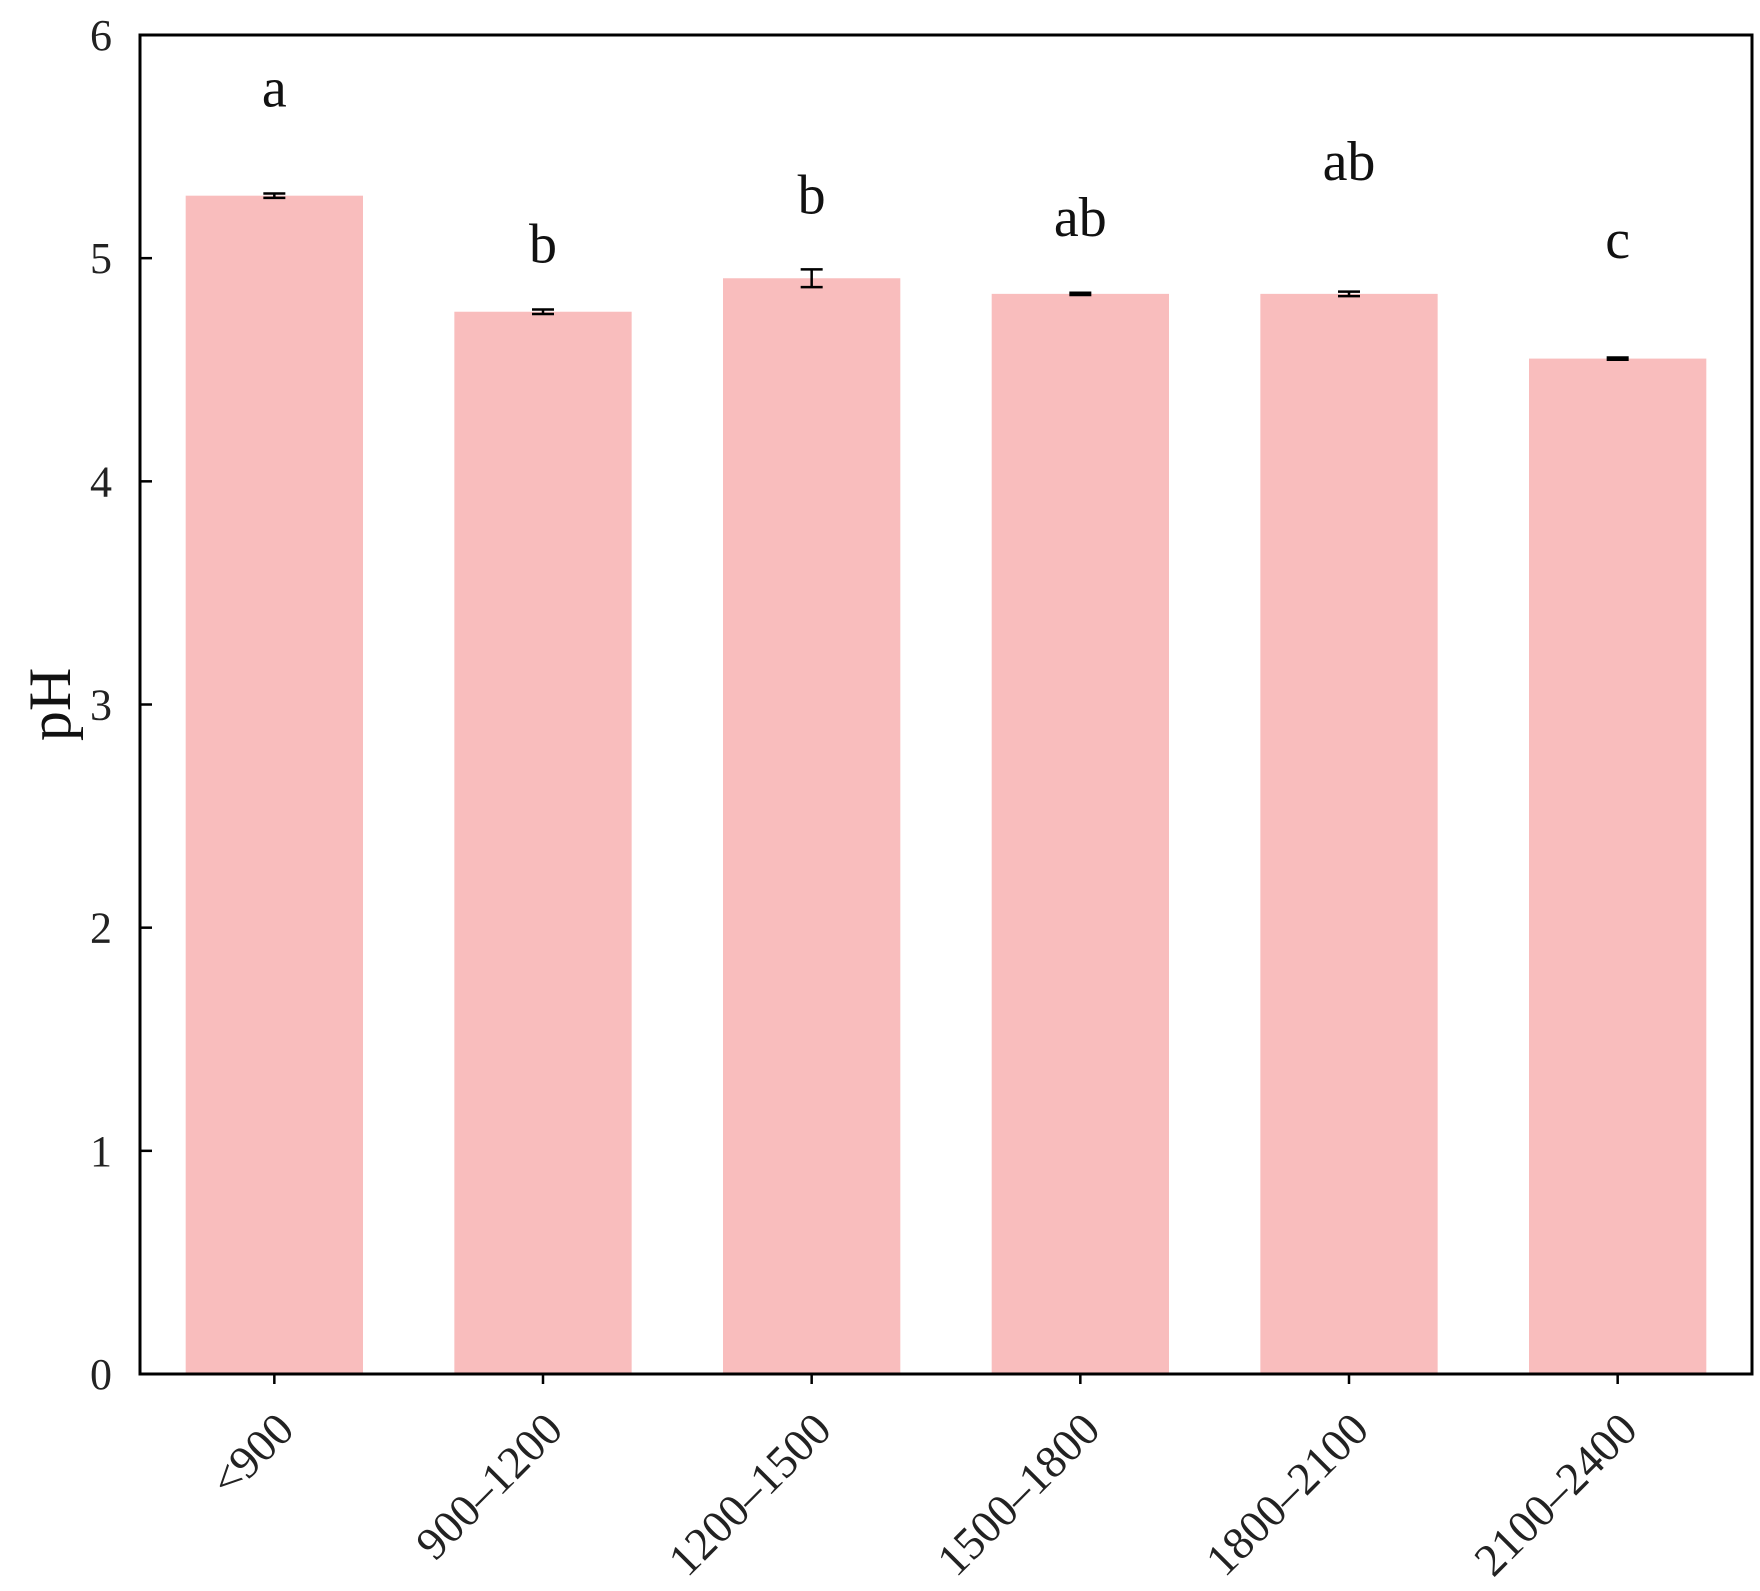 The height and width of the screenshot is (1591, 1760). Describe the element at coordinates (543, 245) in the screenshot. I see `significance-label-1: b` at that location.